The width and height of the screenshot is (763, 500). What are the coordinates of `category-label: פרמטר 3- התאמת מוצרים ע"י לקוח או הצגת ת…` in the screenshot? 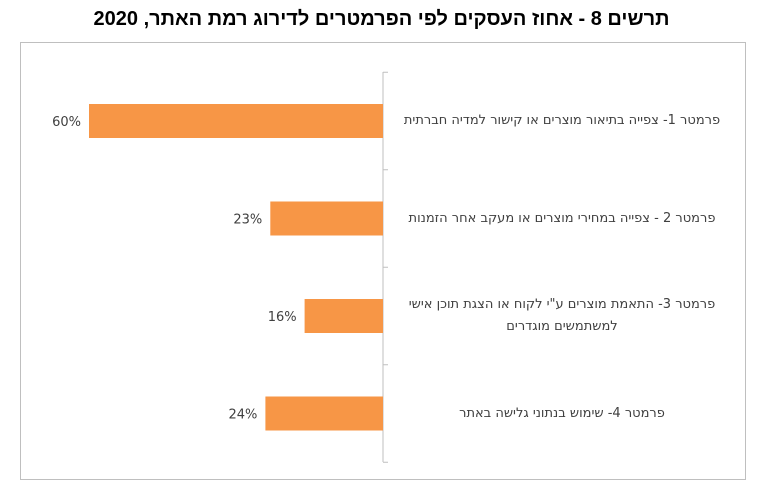 It's located at (562, 315).